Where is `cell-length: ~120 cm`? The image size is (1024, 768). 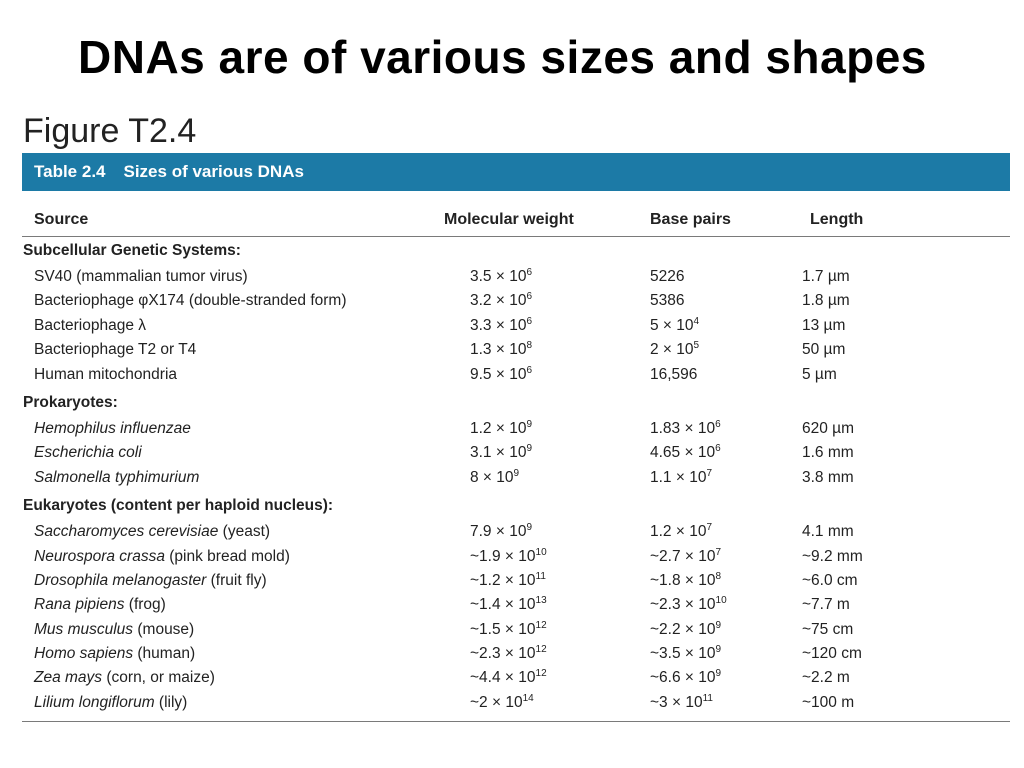
cell-length: ~120 cm is located at coordinates (832, 654).